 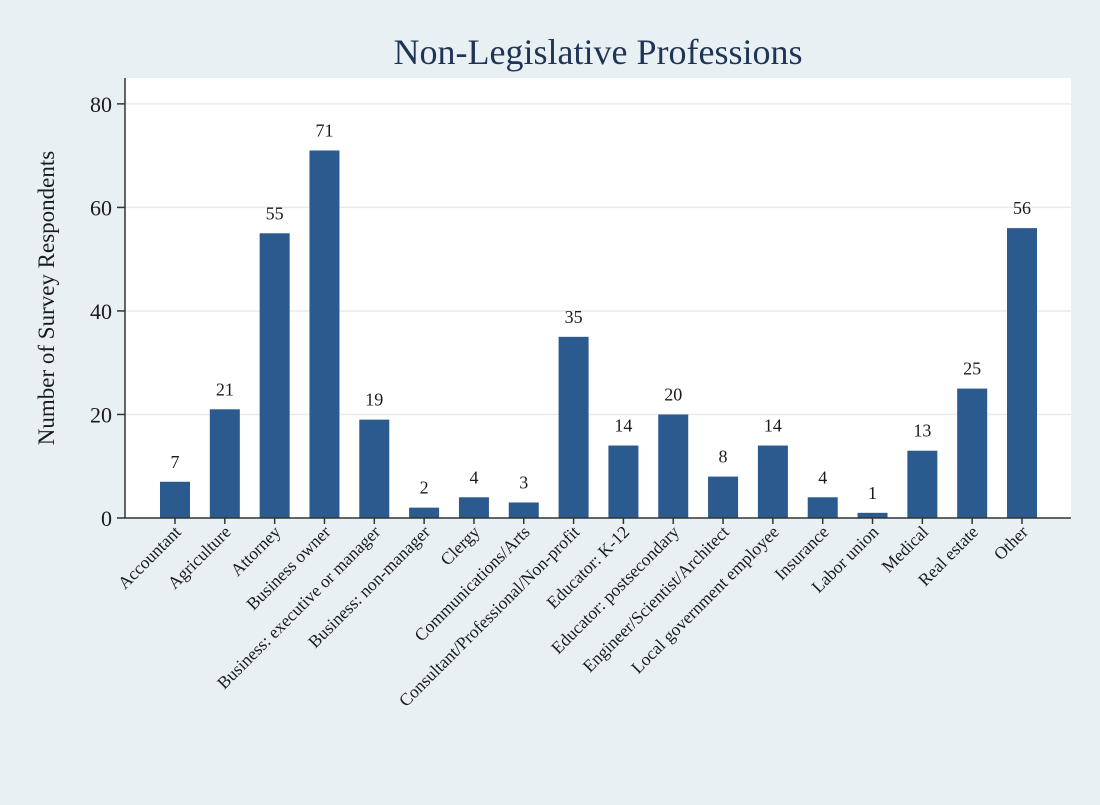 What do you see at coordinates (101, 311) in the screenshot?
I see `y-tick-label: 40` at bounding box center [101, 311].